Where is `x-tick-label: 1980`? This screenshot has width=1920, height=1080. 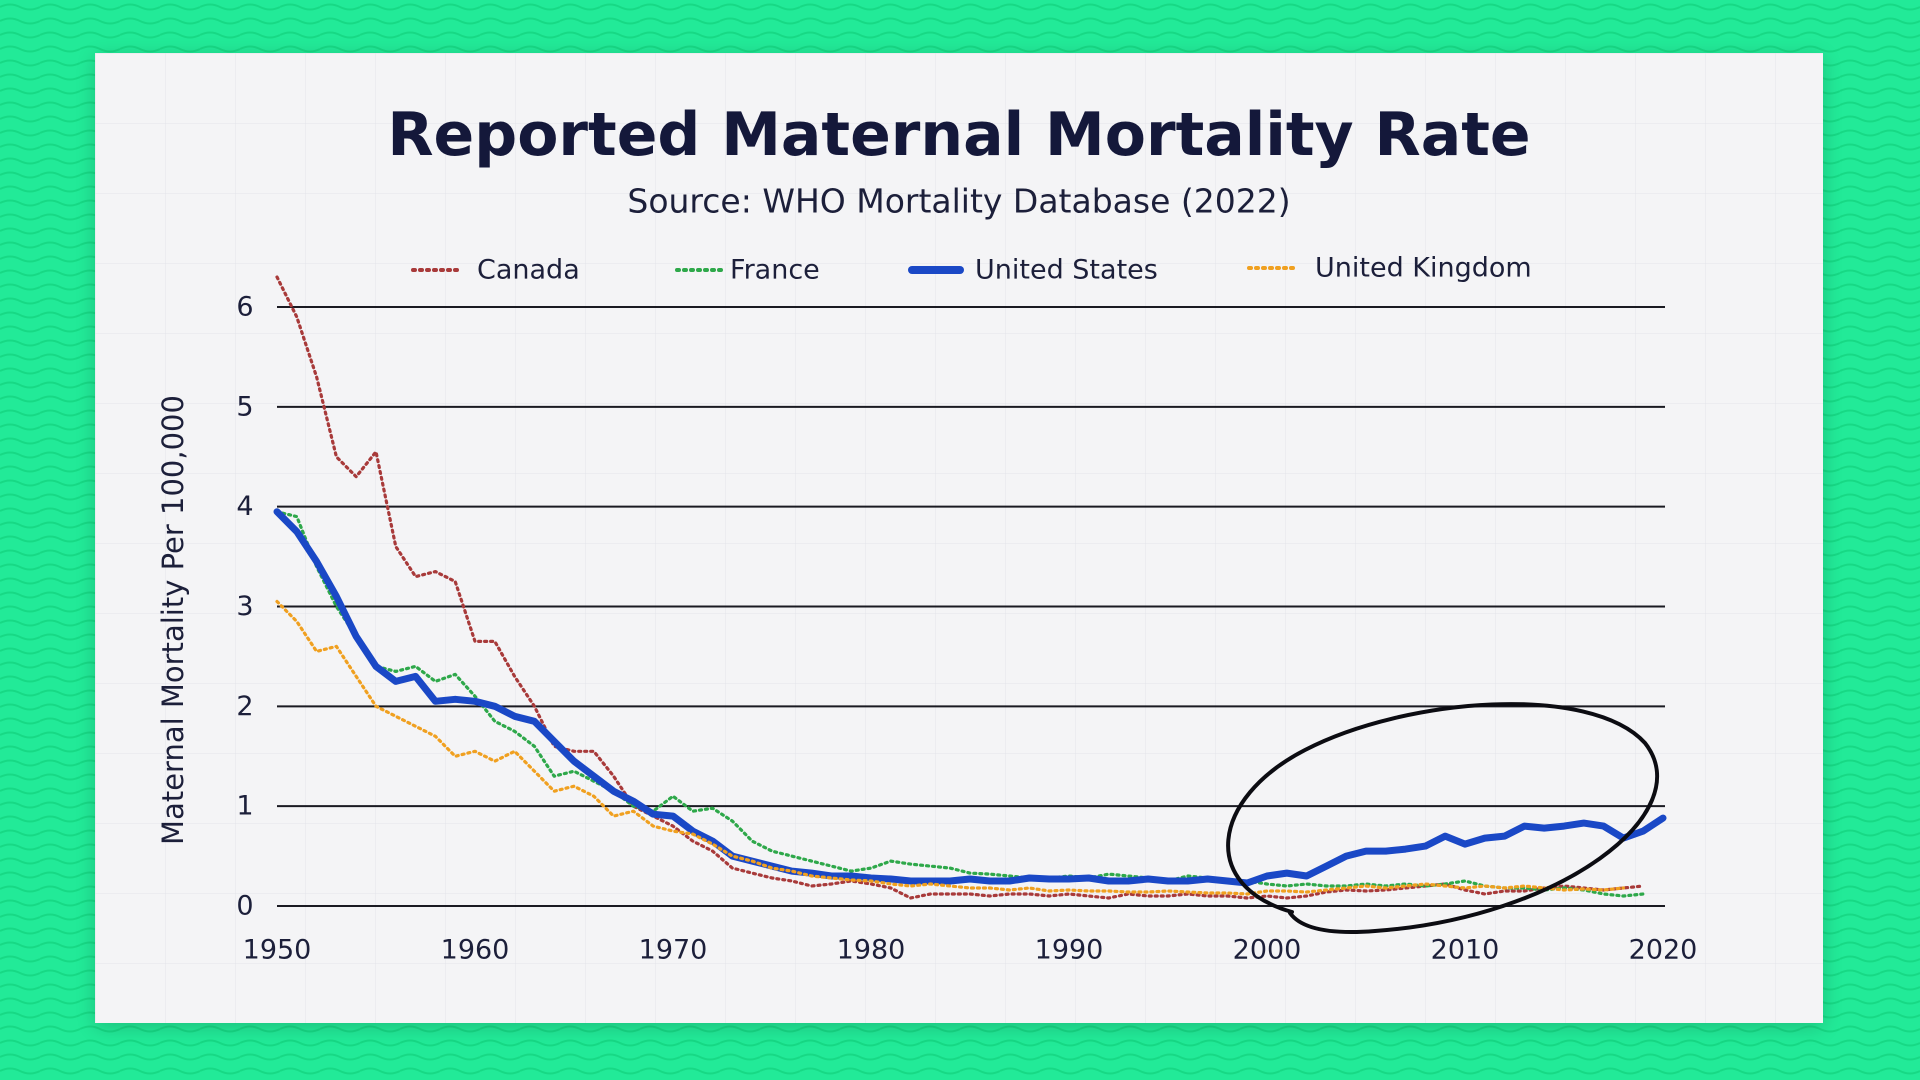 x-tick-label: 1980 is located at coordinates (871, 950).